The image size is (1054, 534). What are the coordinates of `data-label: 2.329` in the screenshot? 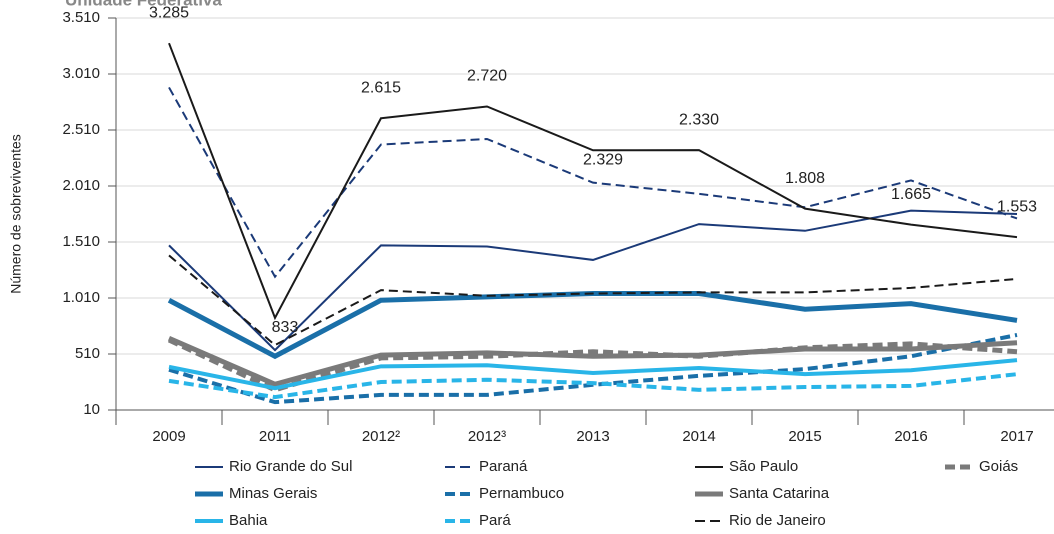 It's located at (603, 159).